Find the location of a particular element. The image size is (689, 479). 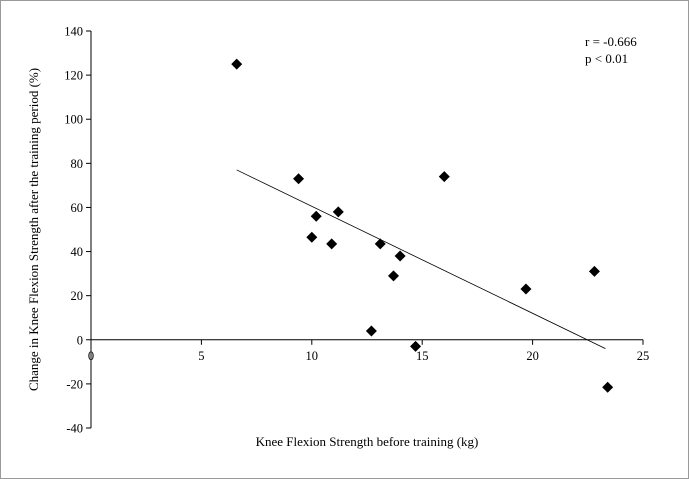

p-value-annotation: p < 0.01 is located at coordinates (606, 58).